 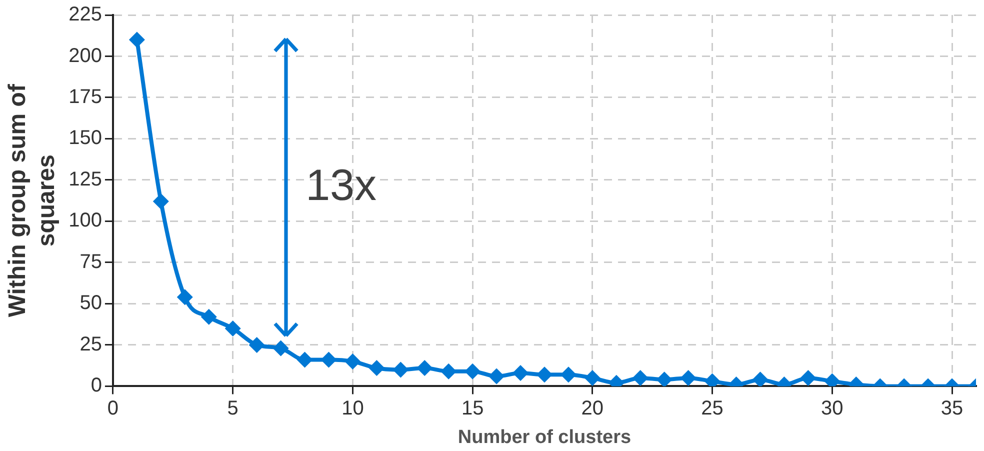 I want to click on annotation: 13x, so click(x=341, y=186).